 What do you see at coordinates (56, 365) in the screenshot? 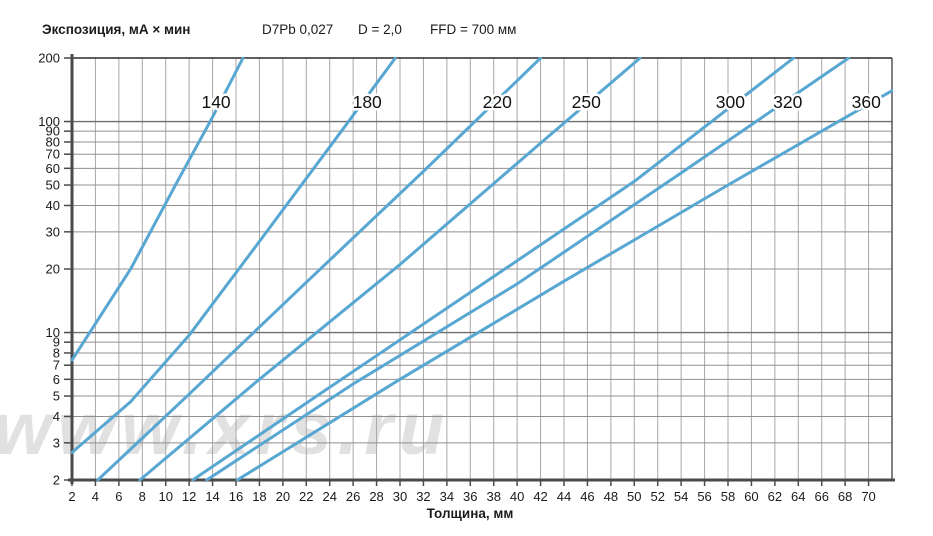
I see `y-tick-label: 7` at bounding box center [56, 365].